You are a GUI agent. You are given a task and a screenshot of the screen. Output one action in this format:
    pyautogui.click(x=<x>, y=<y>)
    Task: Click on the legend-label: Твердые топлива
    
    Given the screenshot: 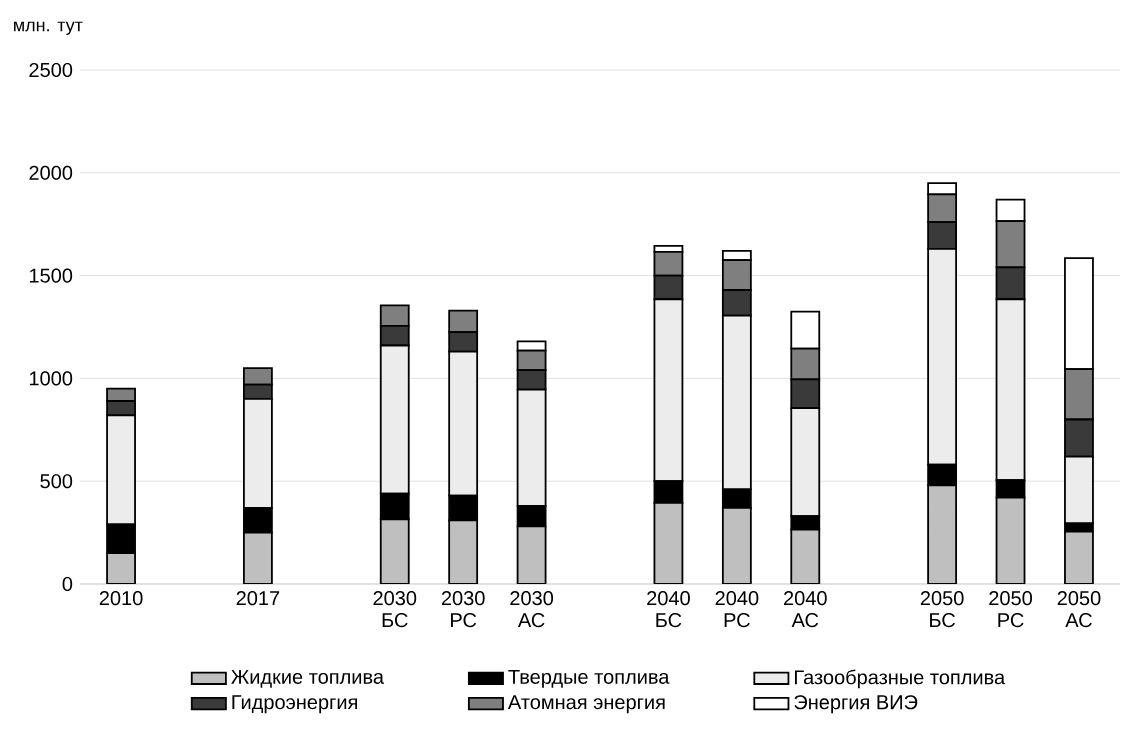 What is the action you would take?
    pyautogui.click(x=589, y=678)
    